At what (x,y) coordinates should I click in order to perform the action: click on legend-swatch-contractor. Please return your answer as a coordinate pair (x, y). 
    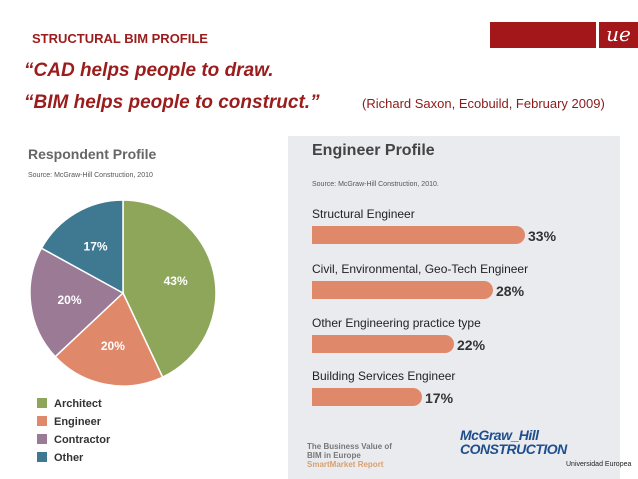
    Looking at the image, I should click on (42, 439).